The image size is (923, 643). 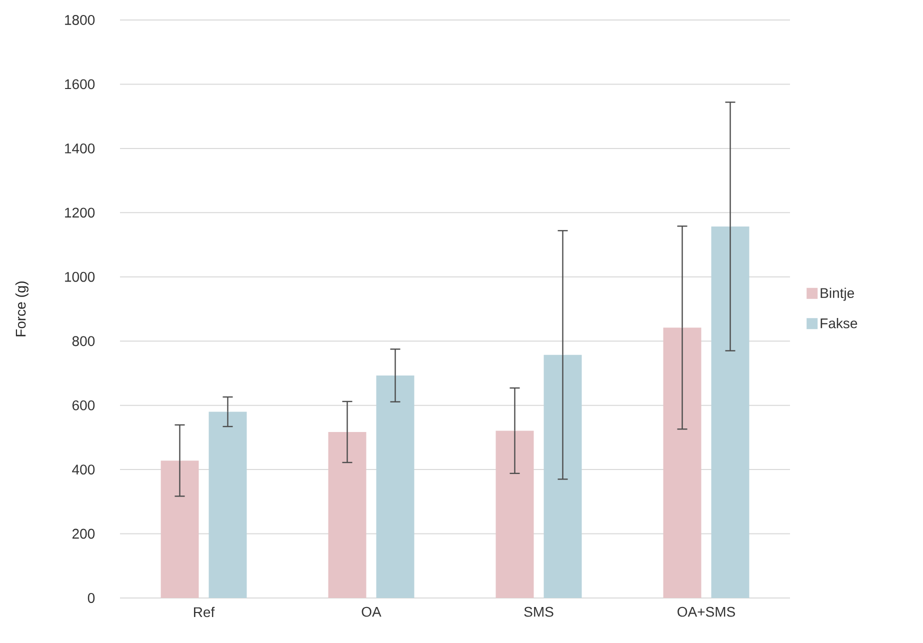 I want to click on legend-label: Bintje, so click(x=837, y=294).